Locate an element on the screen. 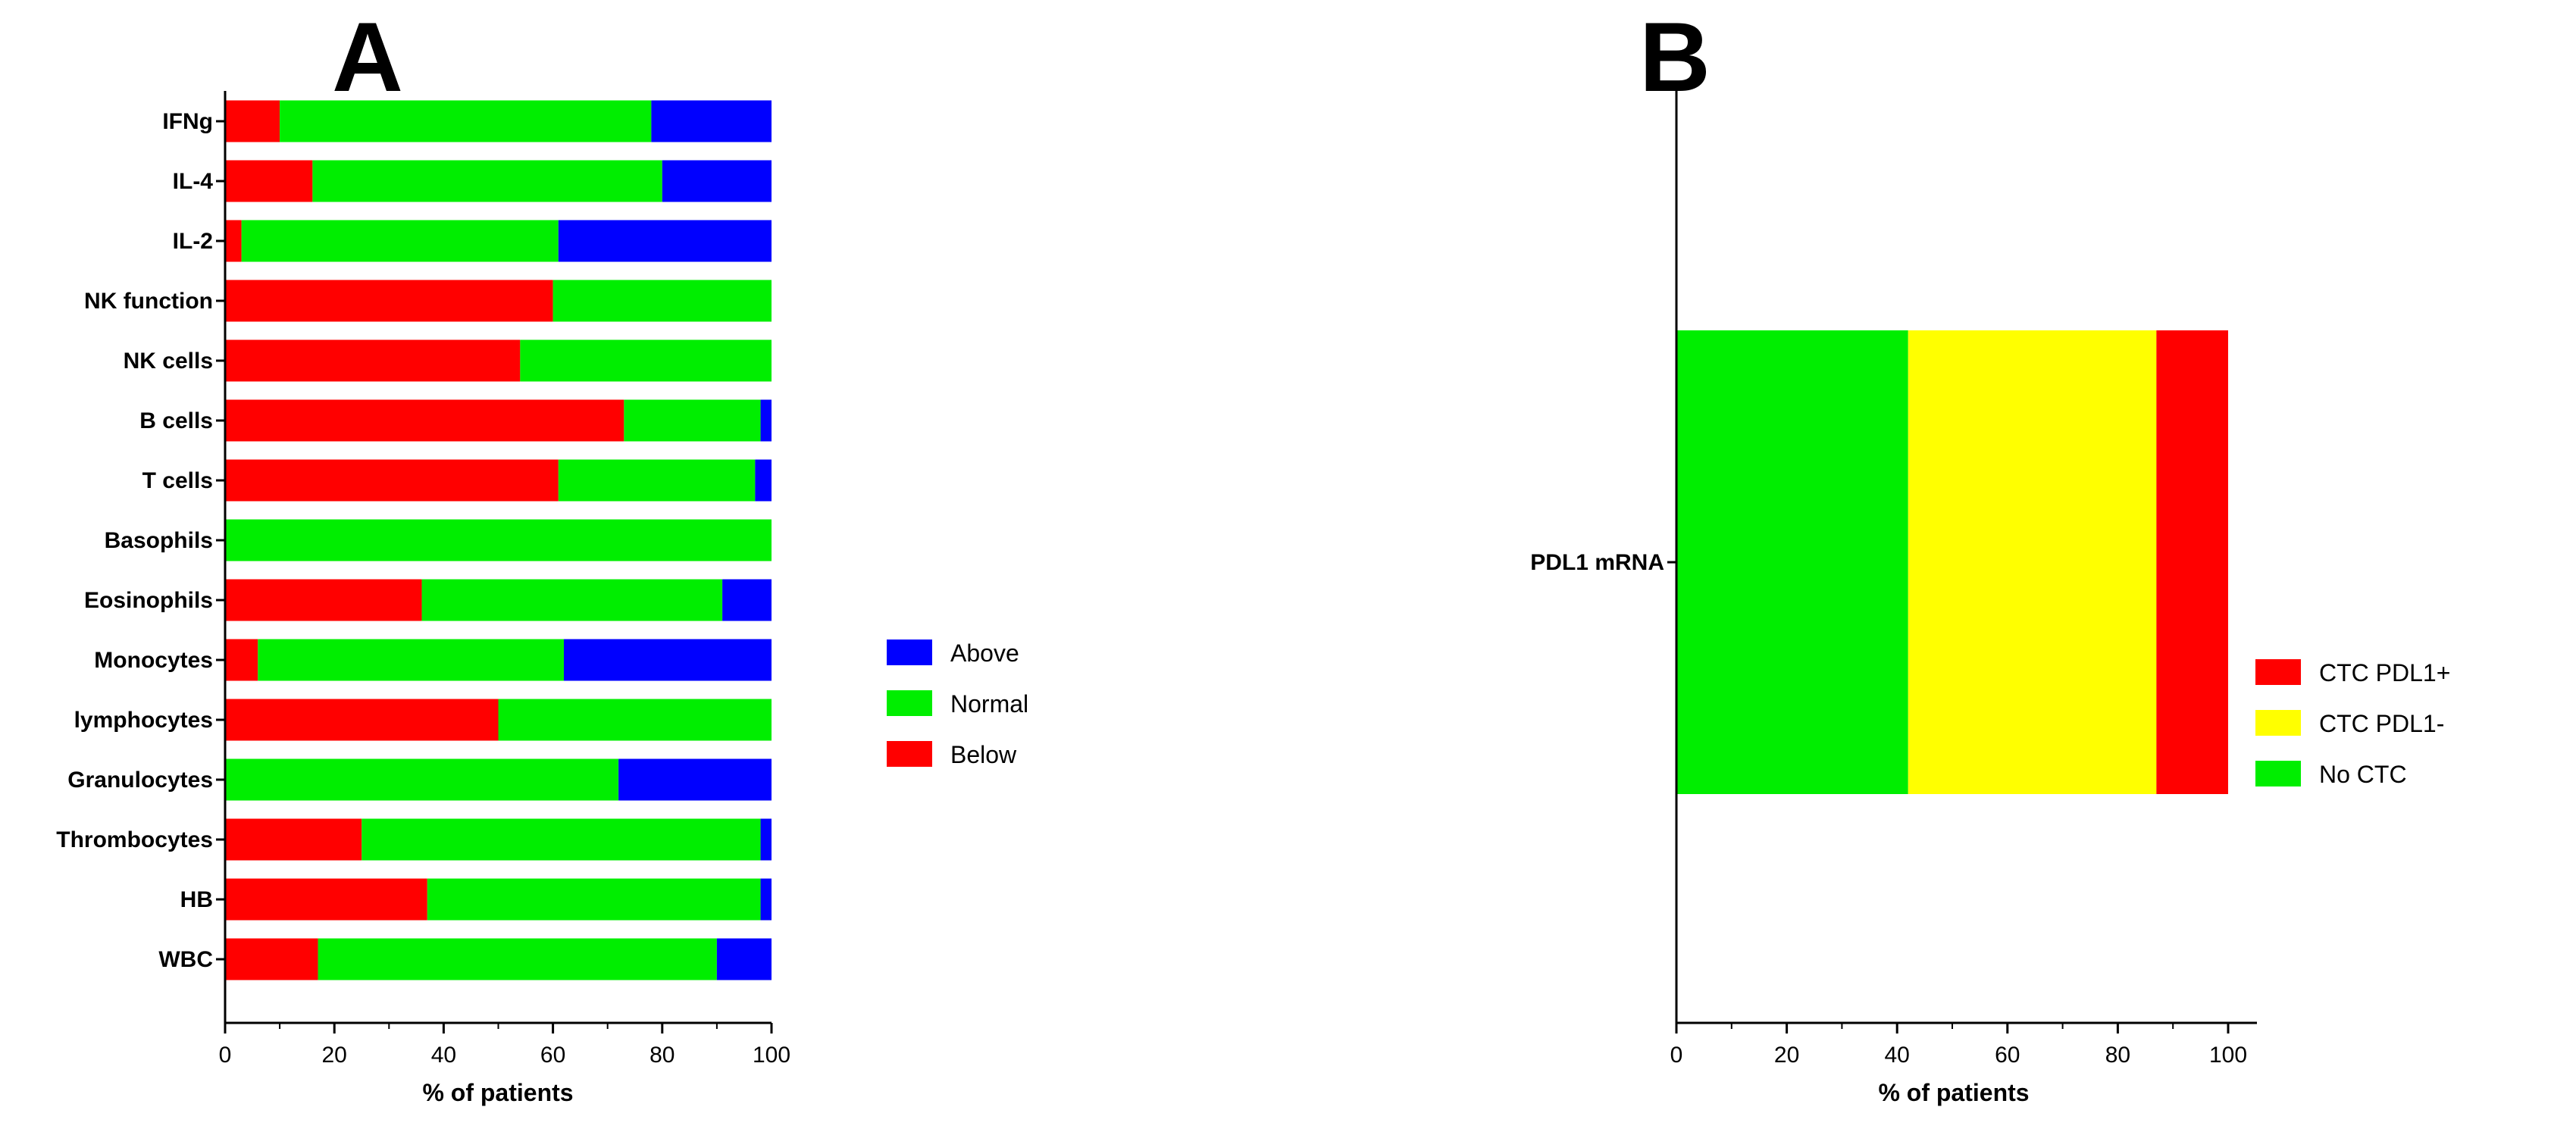 The width and height of the screenshot is (2576, 1132). bar-b-cells-below is located at coordinates (425, 420).